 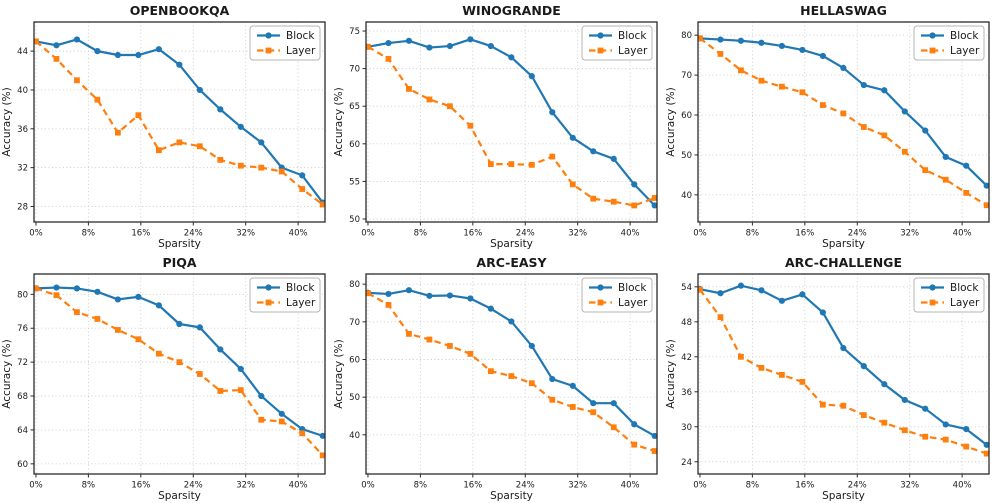 I want to click on y-tick-label: 68, so click(x=22, y=397).